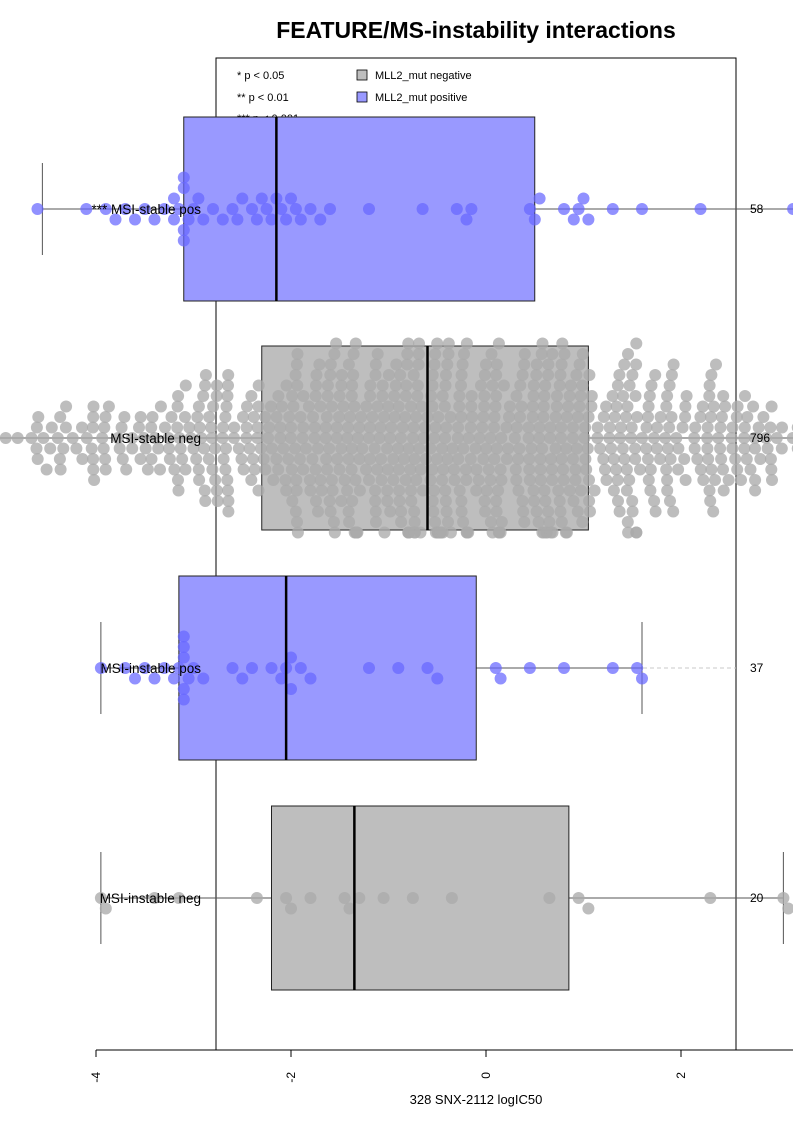 The width and height of the screenshot is (793, 1122). I want to click on legend-label-negative: MLL2_mut negative, so click(423, 76).